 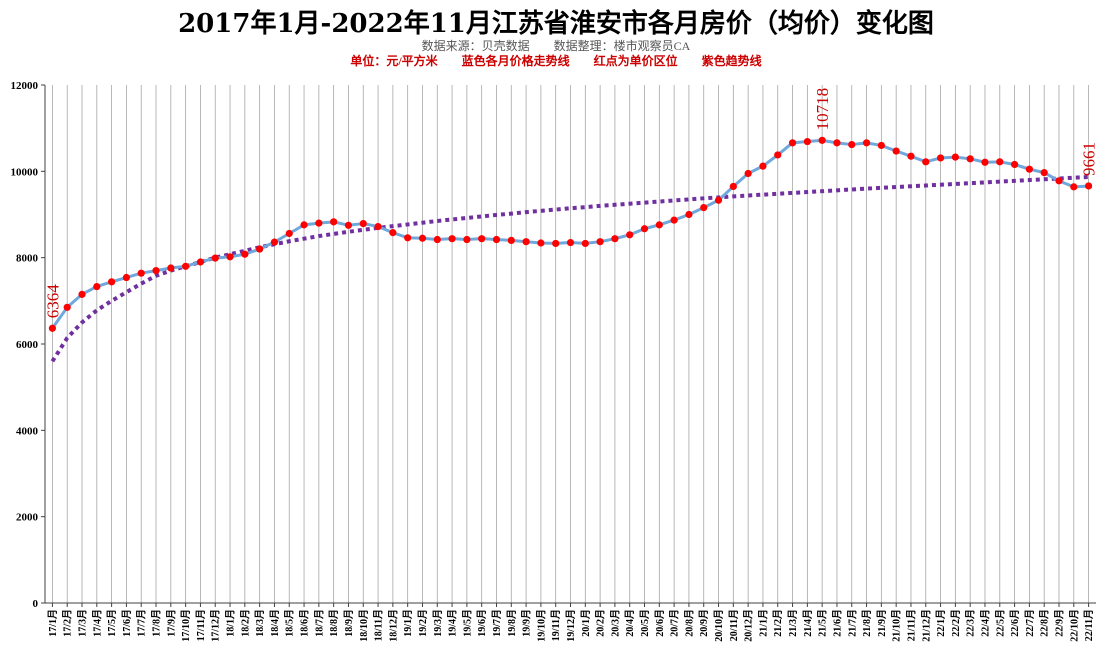 What do you see at coordinates (823, 623) in the screenshot?
I see `x-tick-label: 21/5月` at bounding box center [823, 623].